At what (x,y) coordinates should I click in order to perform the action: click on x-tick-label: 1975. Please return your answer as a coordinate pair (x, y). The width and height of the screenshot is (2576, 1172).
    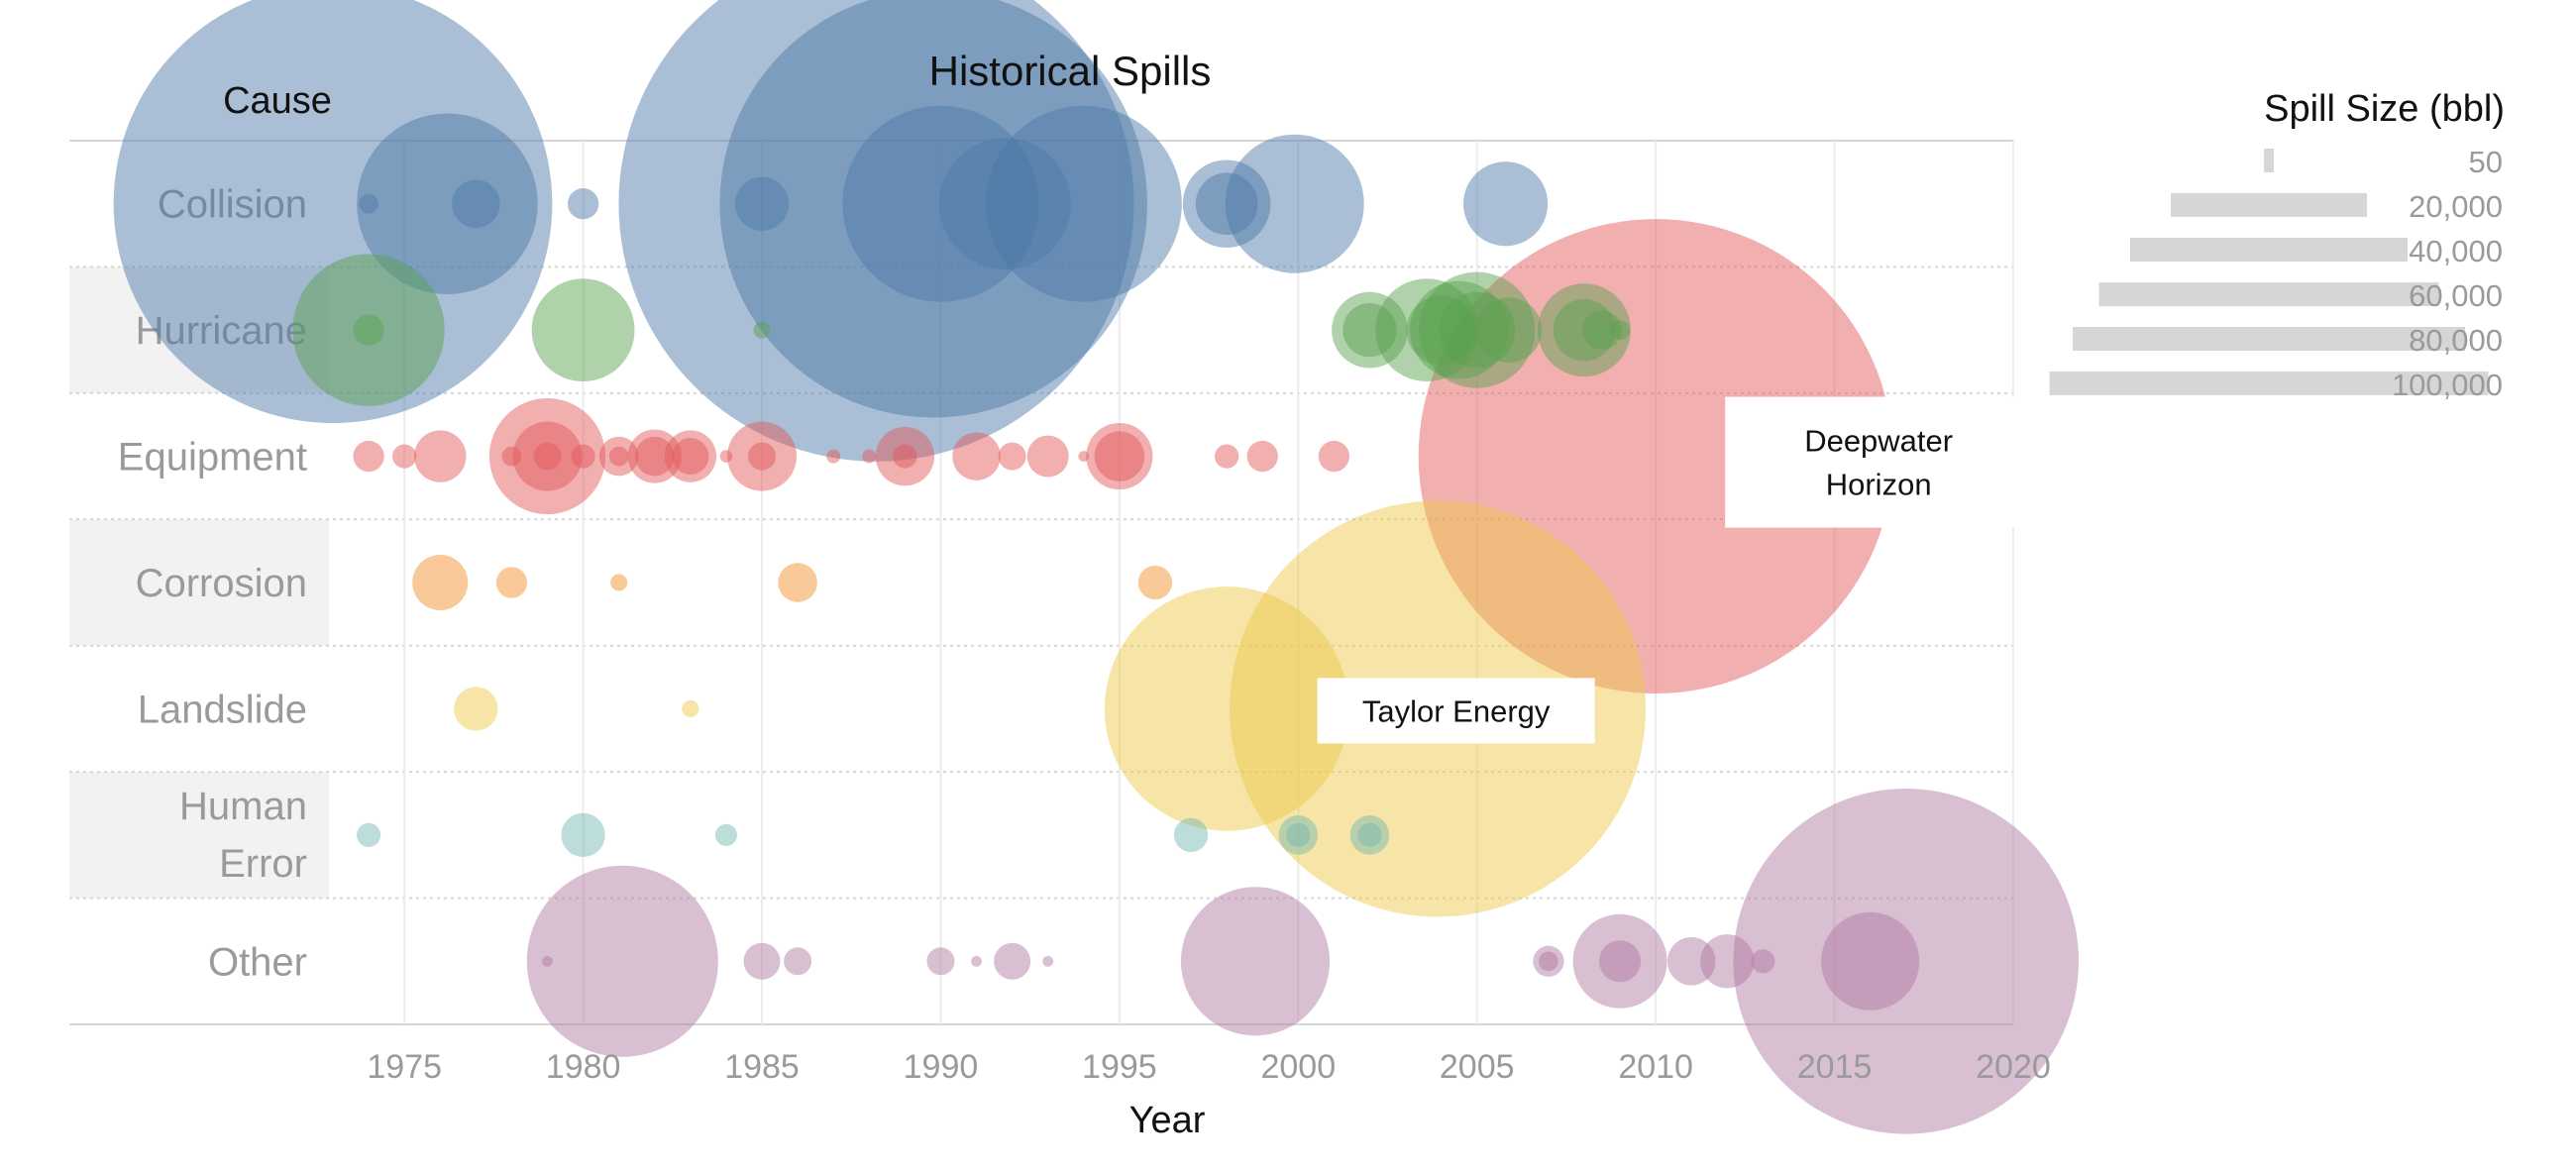
    Looking at the image, I should click on (405, 1067).